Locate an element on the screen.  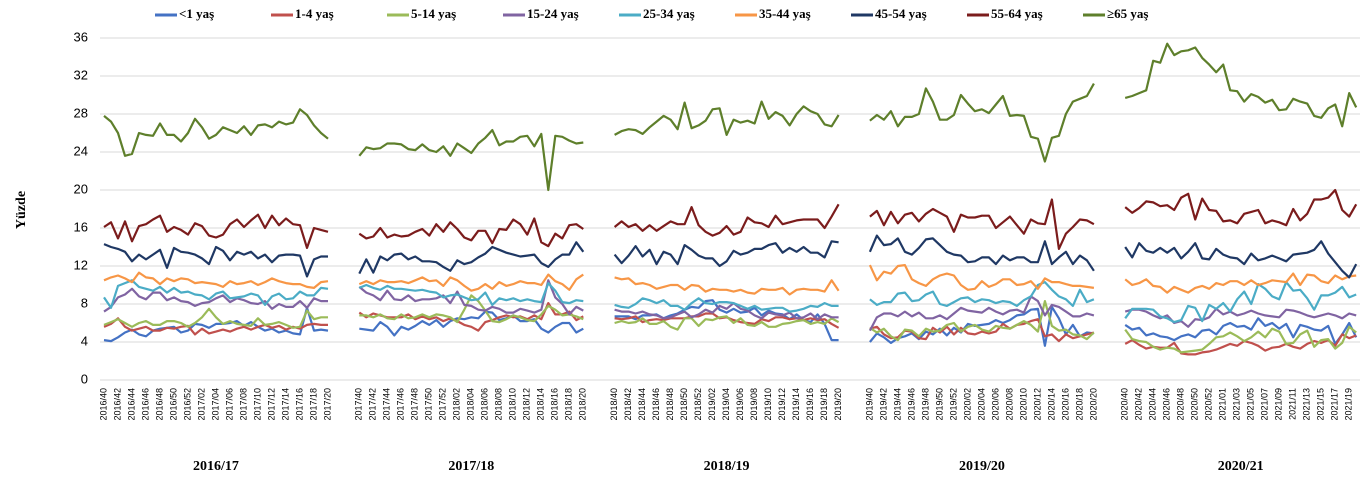
x-tick-label: 2019/02 is located at coordinates (712, 404).